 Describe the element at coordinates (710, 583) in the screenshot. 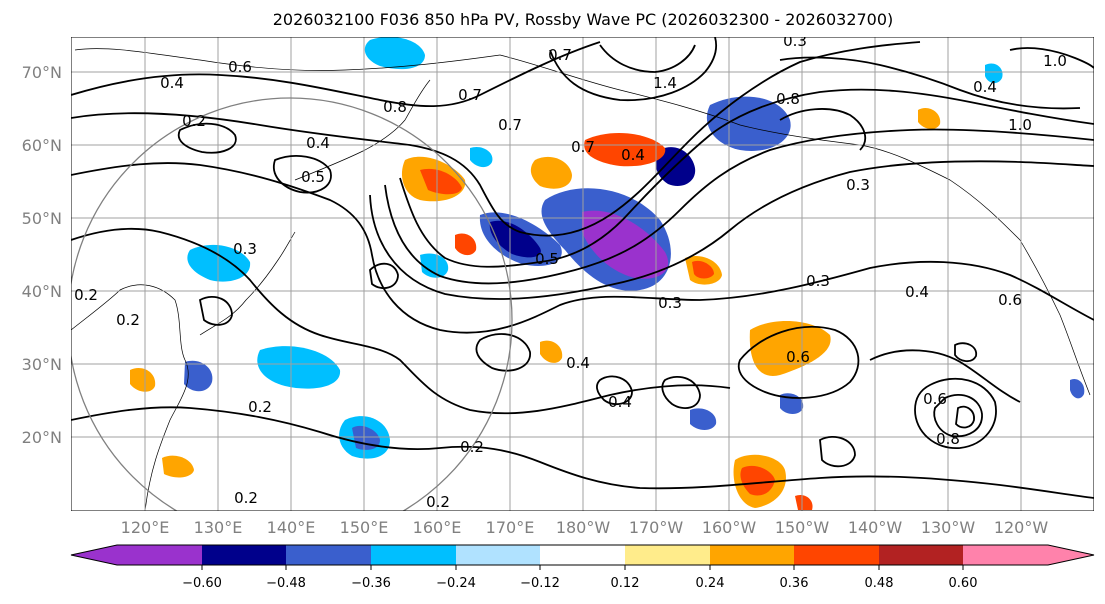

I see `colorbar-tick-label: 0.24` at that location.